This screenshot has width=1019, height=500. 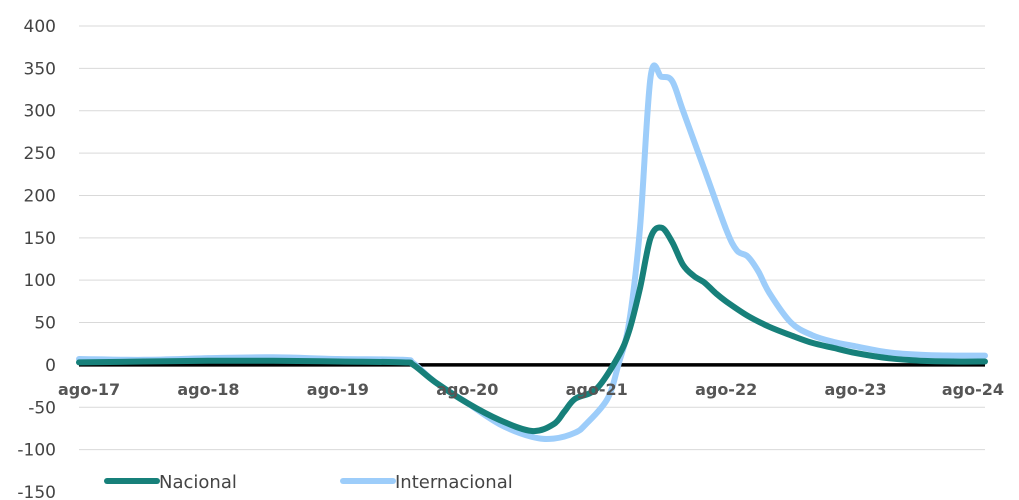 I want to click on y-tick-label: 200, so click(x=40, y=196).